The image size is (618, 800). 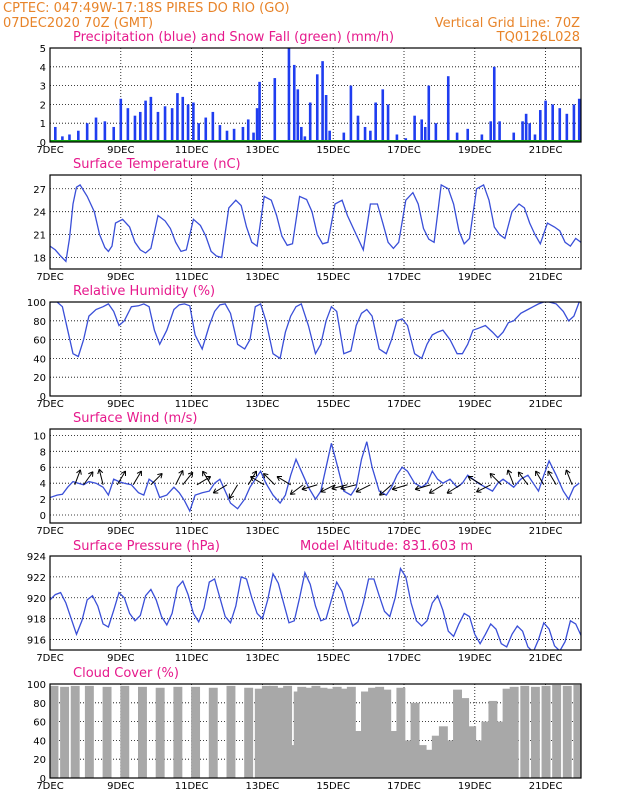 I want to click on precip-xtick-label: 13DEC, so click(x=263, y=150).